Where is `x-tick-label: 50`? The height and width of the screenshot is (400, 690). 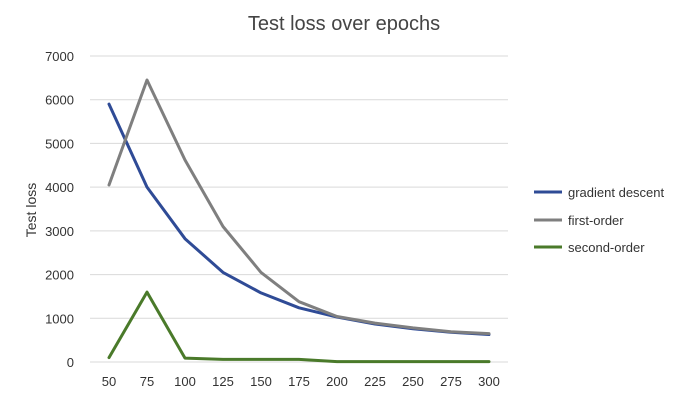 x-tick-label: 50 is located at coordinates (109, 381).